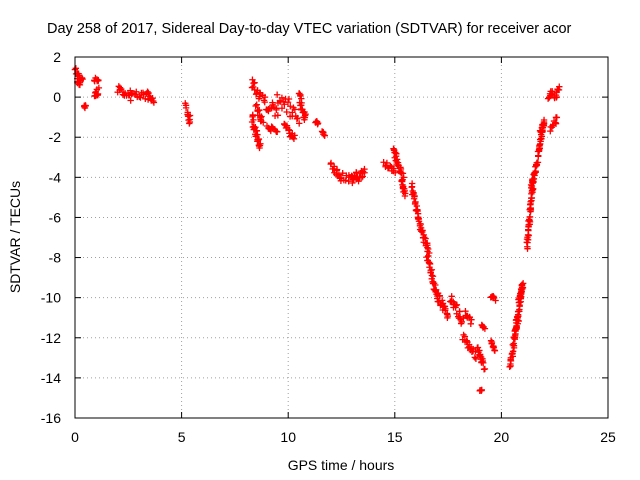 The image size is (640, 480). I want to click on y-tick-label: -2, so click(55, 137).